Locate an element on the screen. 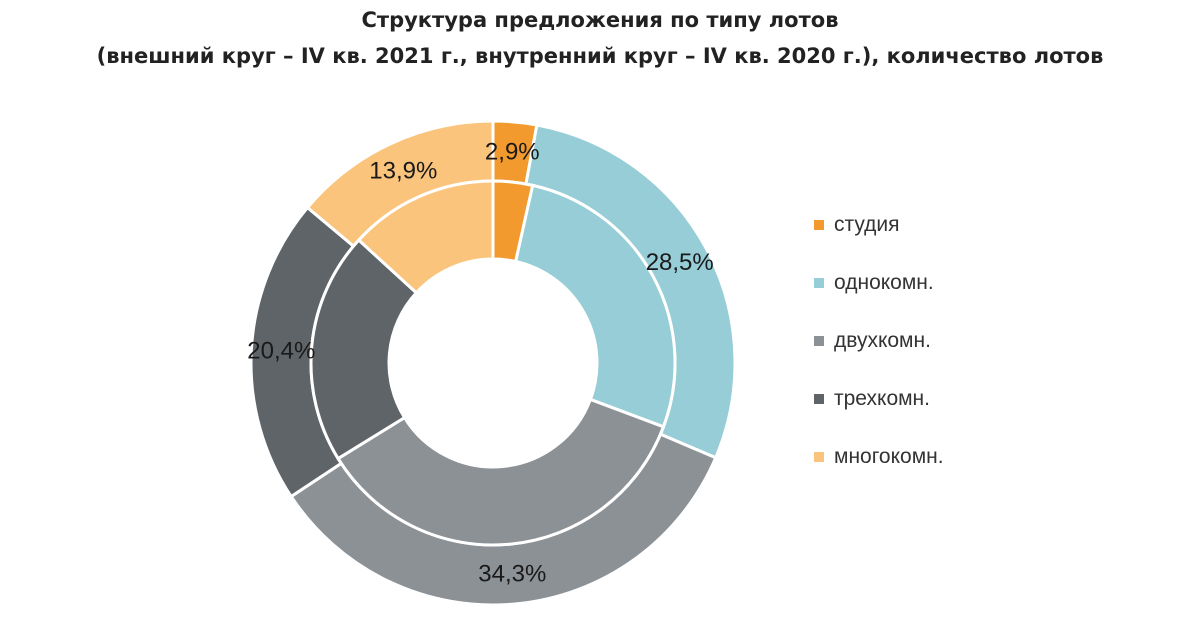 This screenshot has width=1200, height=626. data-label-multi-room: 13,9% is located at coordinates (403, 170).